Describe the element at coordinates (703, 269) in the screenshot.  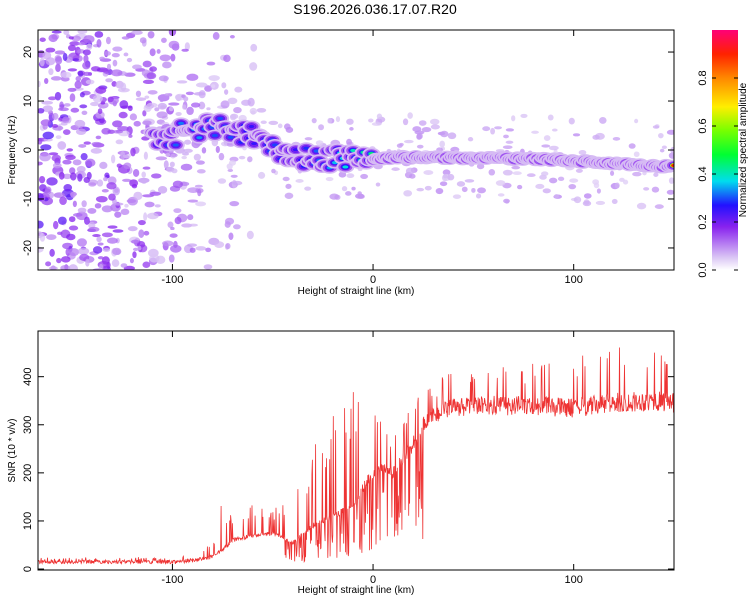
I see `colorbar-tick-label: 0.0` at that location.